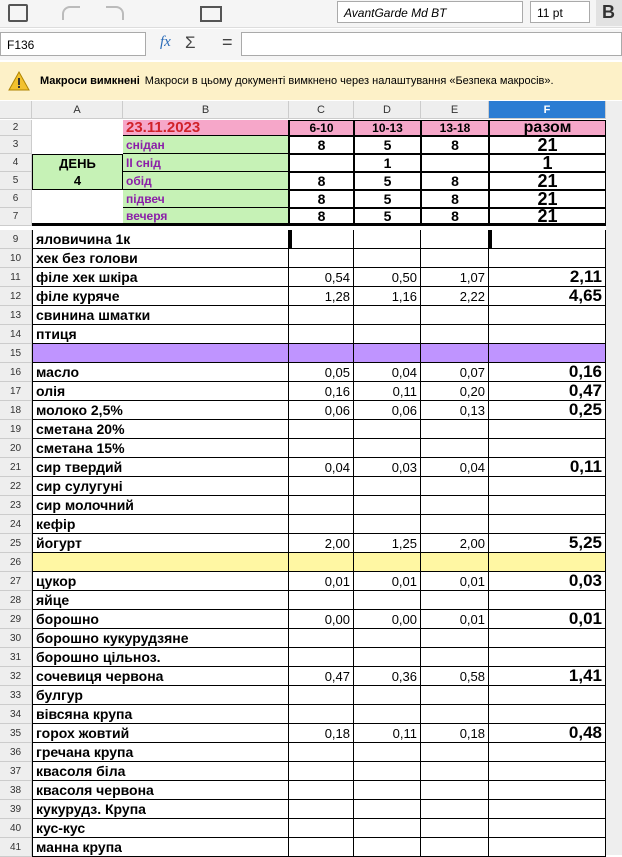  Describe the element at coordinates (77, 619) in the screenshot. I see `cell: борошно` at that location.